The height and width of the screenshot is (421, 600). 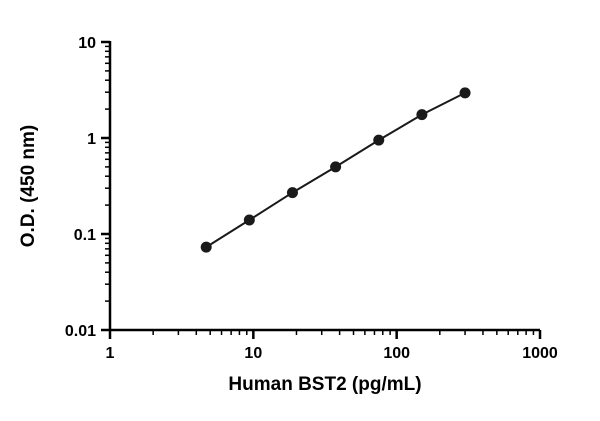 What do you see at coordinates (540, 353) in the screenshot?
I see `x-tick-label: 1000` at bounding box center [540, 353].